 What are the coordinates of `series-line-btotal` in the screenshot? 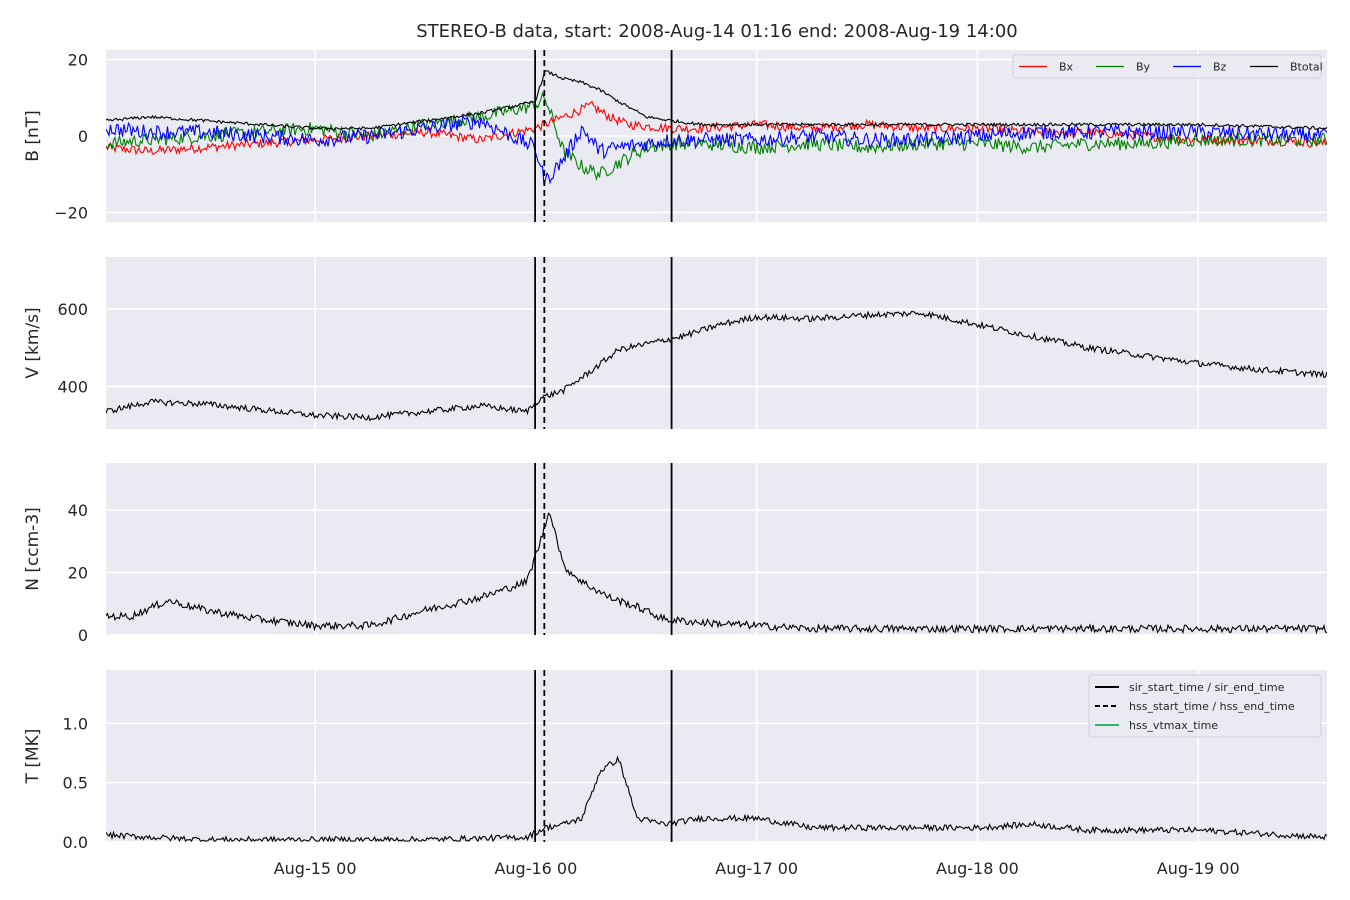 It's located at (716, 100).